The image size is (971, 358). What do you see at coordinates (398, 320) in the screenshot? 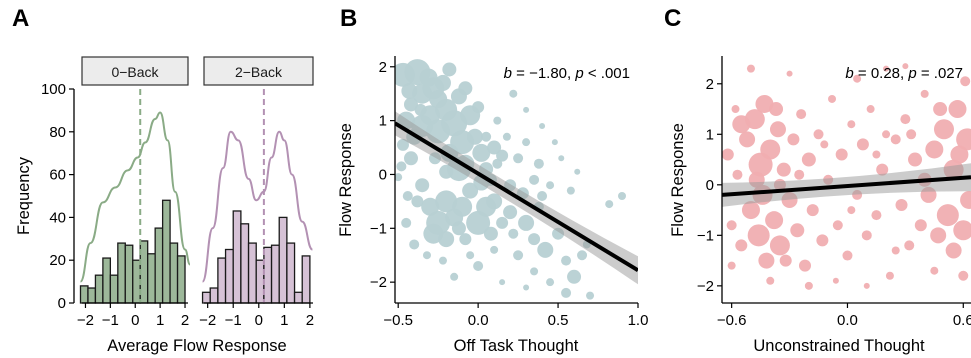
I see `x-tick-label: −0.5` at bounding box center [398, 320].